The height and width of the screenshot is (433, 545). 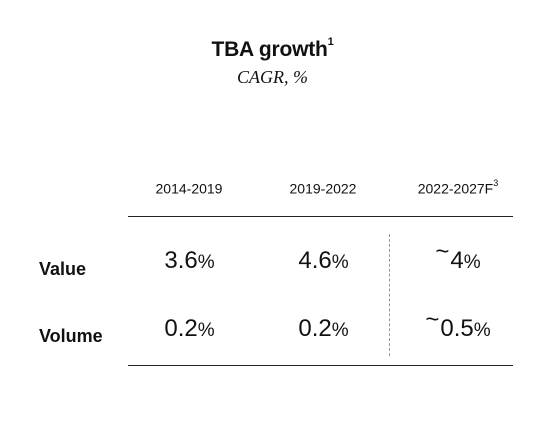 I want to click on column-header-1: 2014-2019, so click(x=189, y=188).